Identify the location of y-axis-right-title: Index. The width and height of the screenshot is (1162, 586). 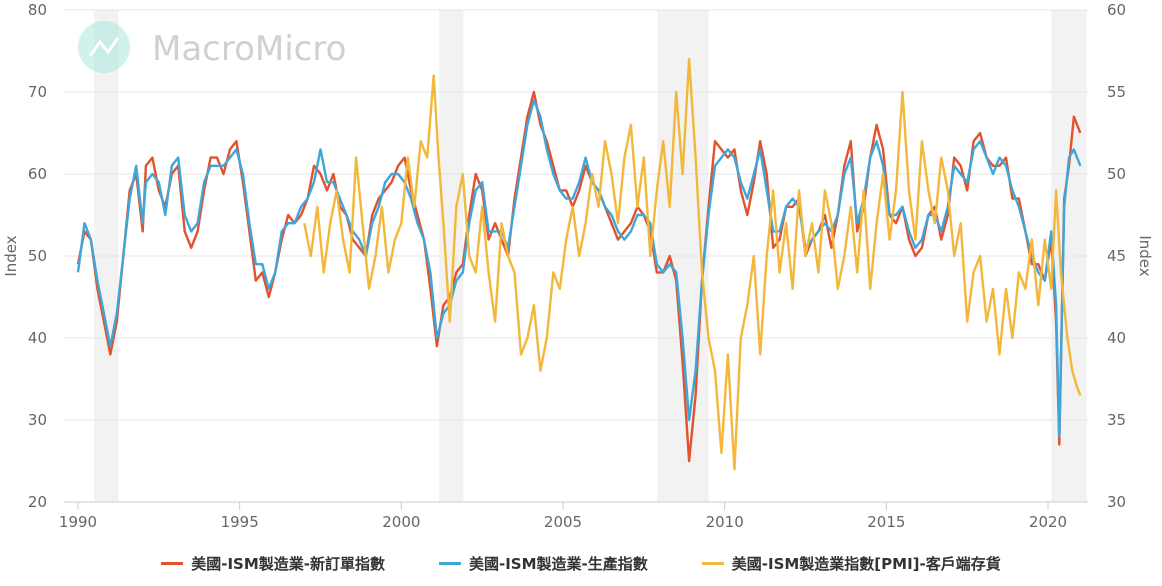
(1145, 255).